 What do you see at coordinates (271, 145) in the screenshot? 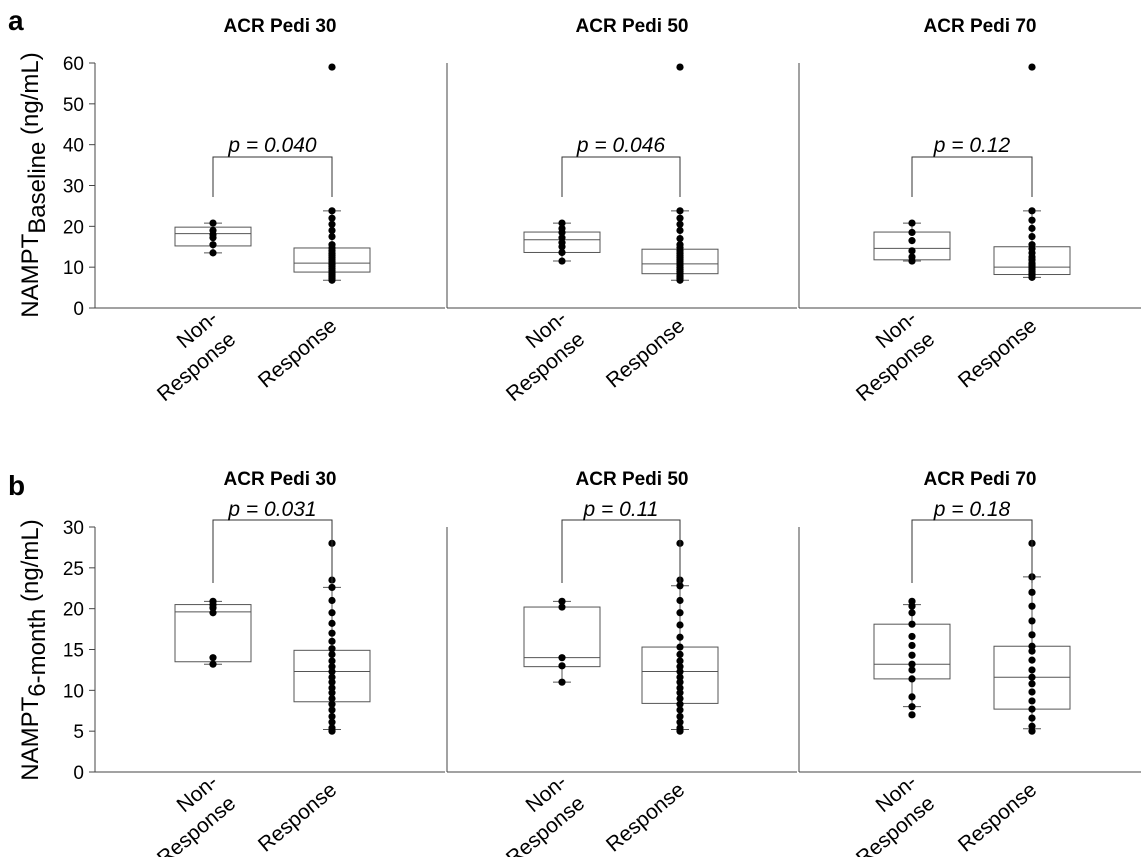
I see `p-value-label: p = 0.040` at bounding box center [271, 145].